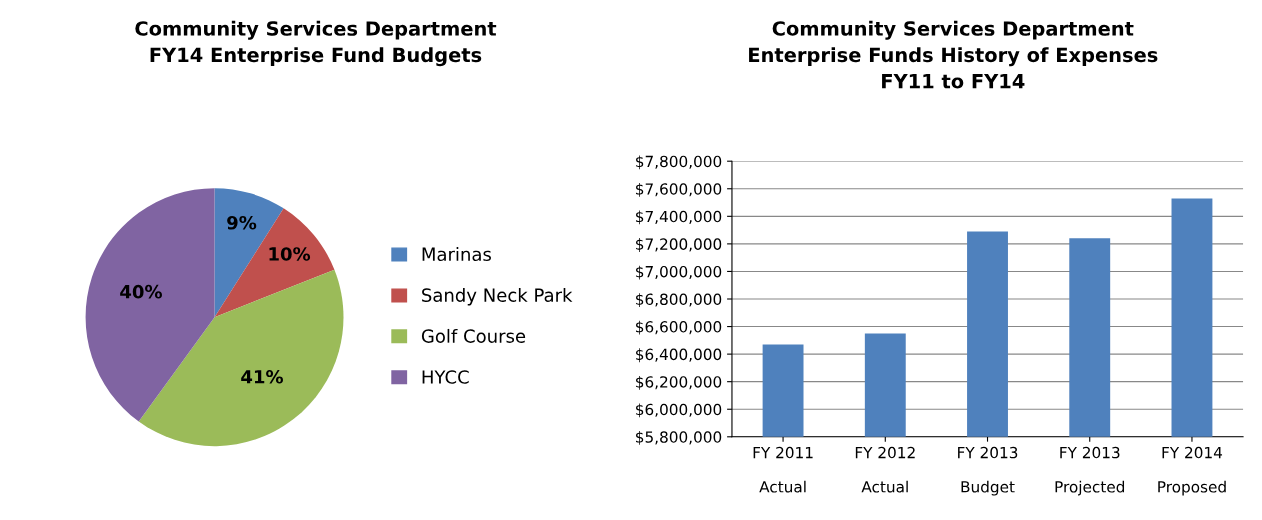 This screenshot has height=520, width=1262. What do you see at coordinates (988, 471) in the screenshot?
I see `category-label: FY 2013 Budget` at bounding box center [988, 471].